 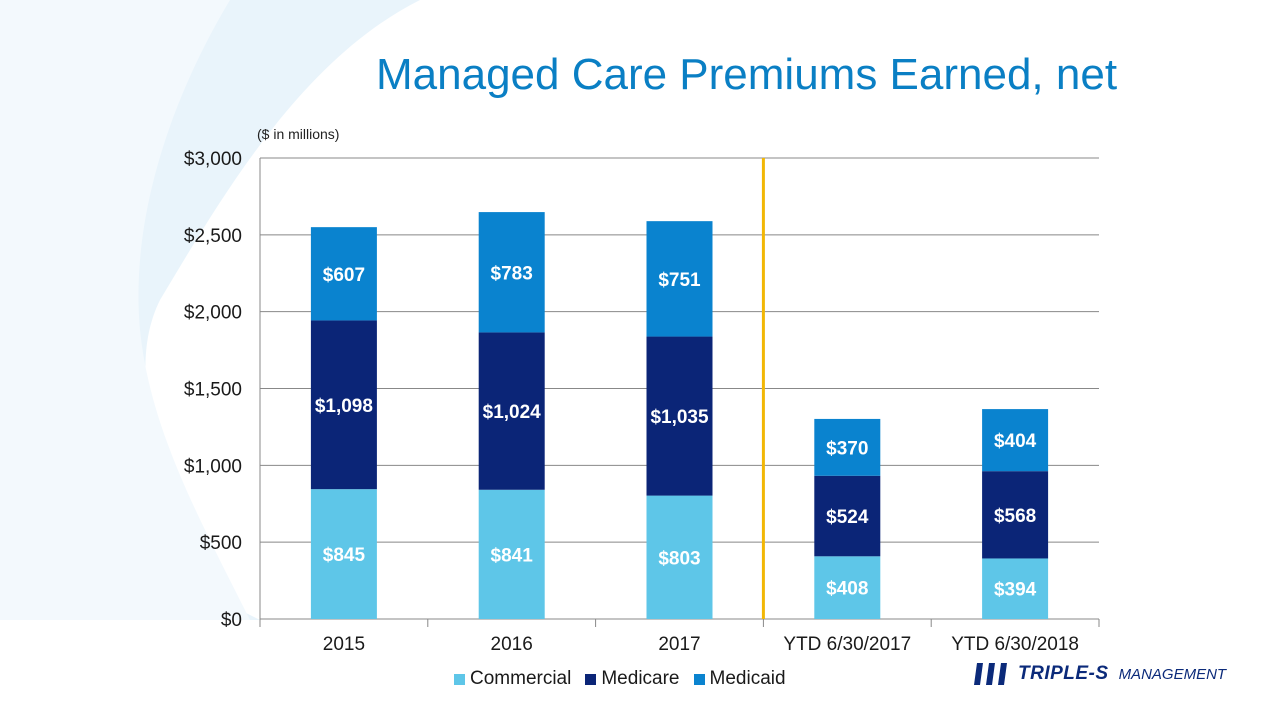 I want to click on data-label-medicare: $524, so click(x=847, y=517).